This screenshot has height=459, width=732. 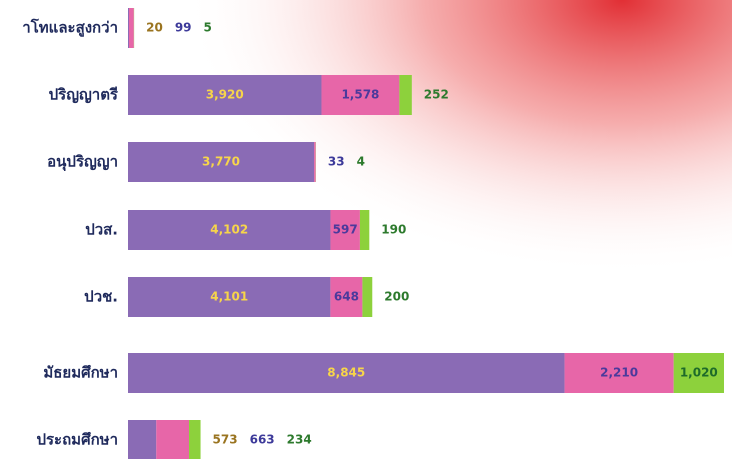 I want to click on value-label: 3,920, so click(x=225, y=95).